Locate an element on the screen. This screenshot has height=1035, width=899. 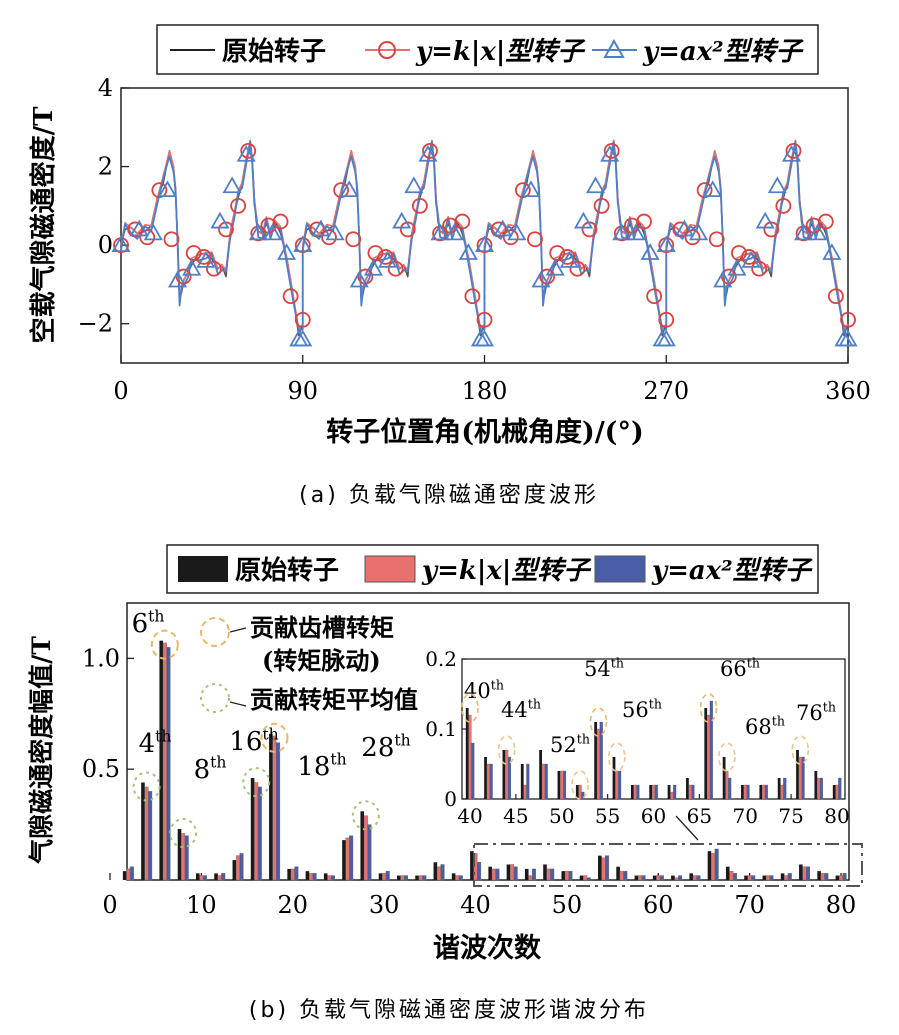
inset-x-tick-label: 55 is located at coordinates (607, 816).